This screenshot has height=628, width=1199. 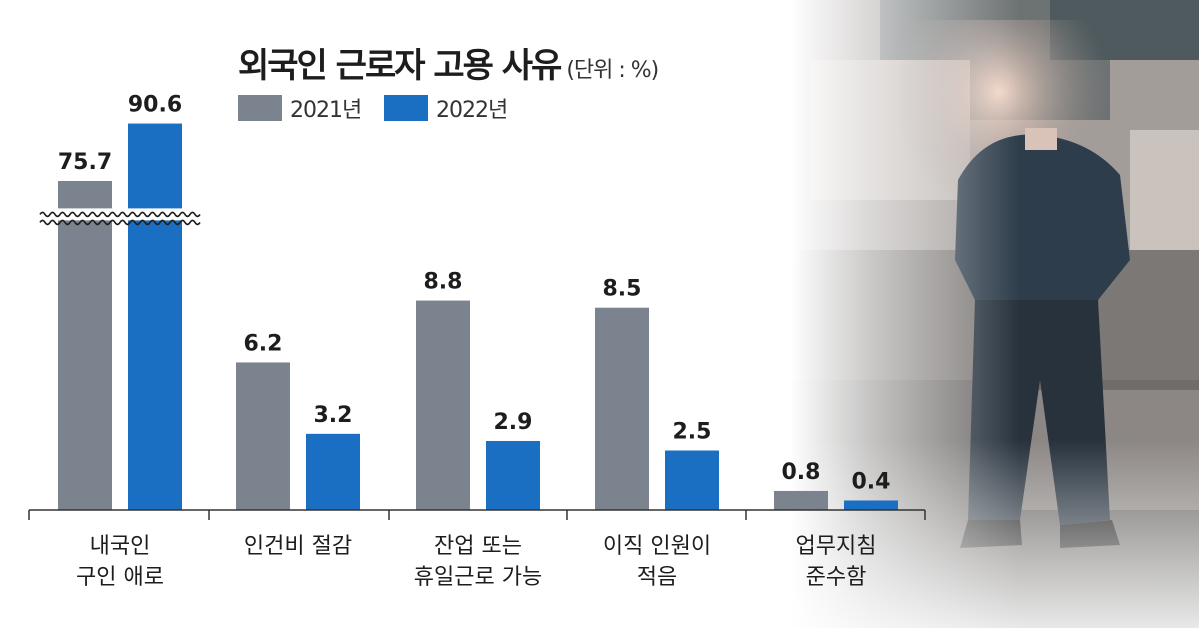 What do you see at coordinates (657, 577) in the screenshot?
I see `category-label-3-1: 적음` at bounding box center [657, 577].